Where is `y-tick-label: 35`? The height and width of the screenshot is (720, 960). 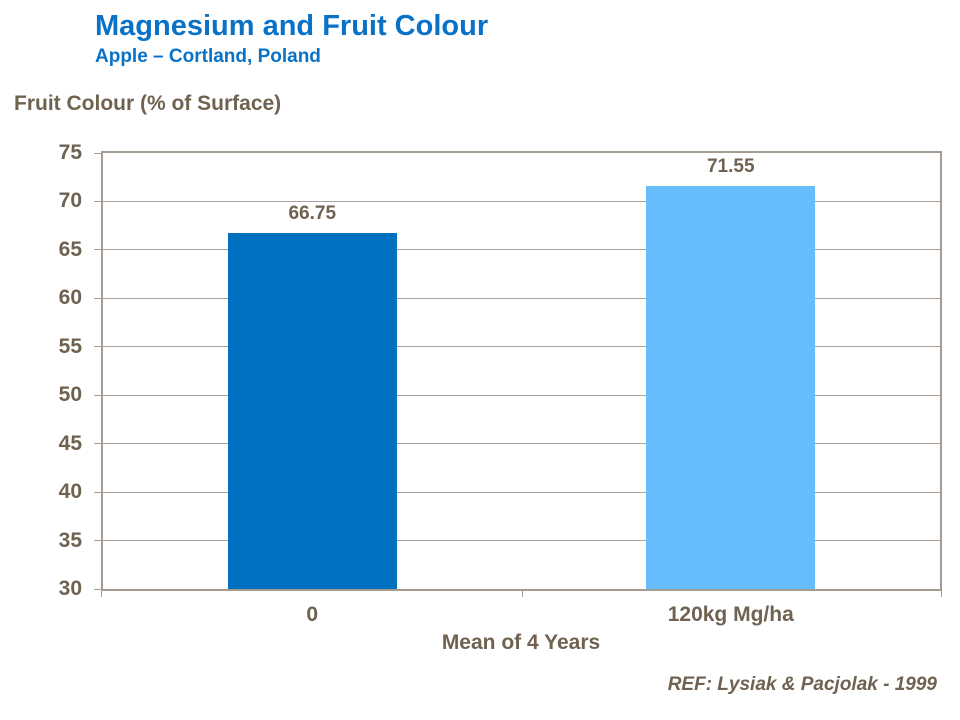
y-tick-label: 35 is located at coordinates (70, 540).